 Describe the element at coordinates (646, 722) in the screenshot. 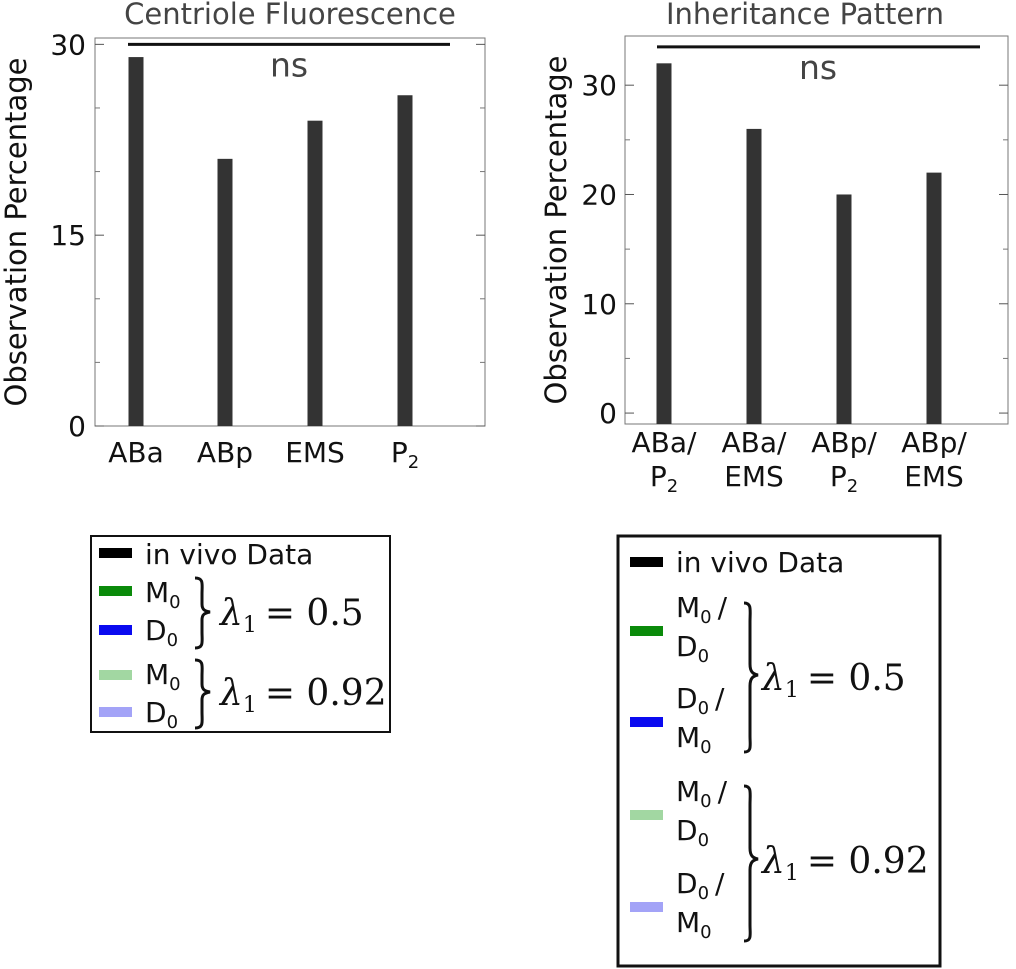

I see `legend-right-swatch-d0-m0-dark` at that location.